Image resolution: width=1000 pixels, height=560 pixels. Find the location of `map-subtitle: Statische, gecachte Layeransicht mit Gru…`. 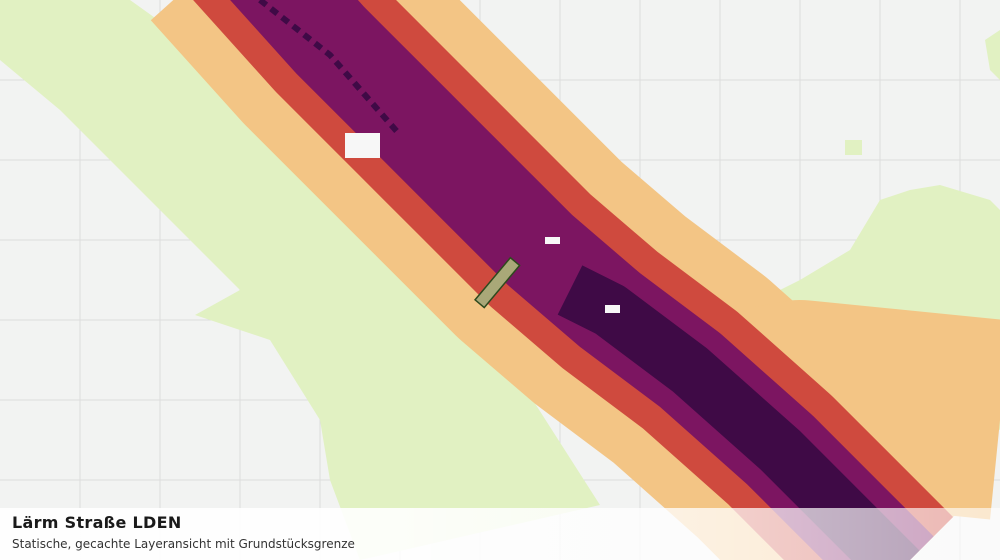

map-subtitle: Statische, gecachte Layeransicht mit Gru… is located at coordinates (183, 544).